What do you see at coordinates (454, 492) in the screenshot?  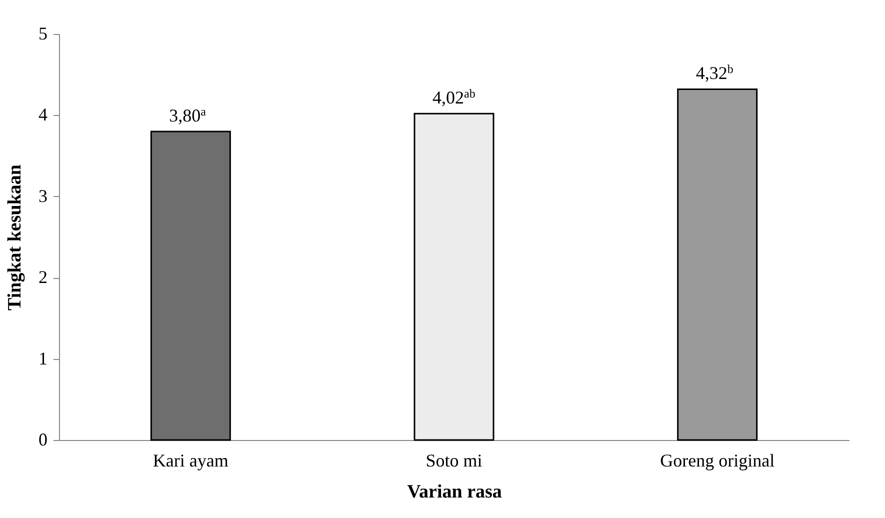 I see `x-axis-title: Varian rasa` at bounding box center [454, 492].